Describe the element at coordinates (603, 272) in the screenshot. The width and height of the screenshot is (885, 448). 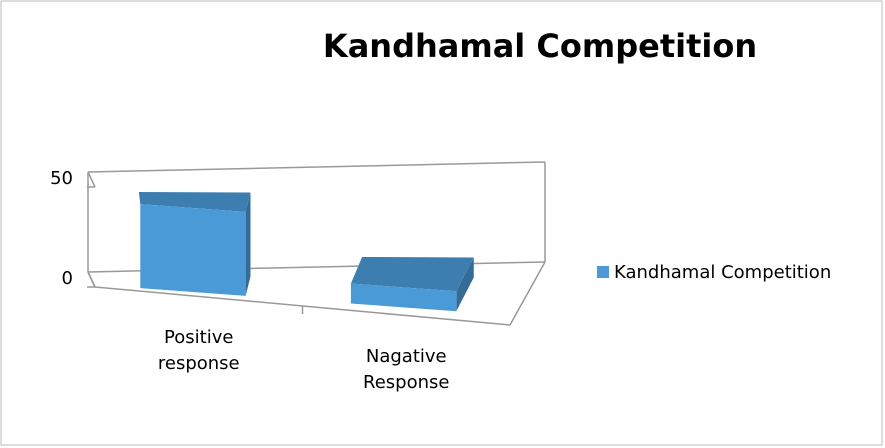
I see `legend-swatch` at that location.